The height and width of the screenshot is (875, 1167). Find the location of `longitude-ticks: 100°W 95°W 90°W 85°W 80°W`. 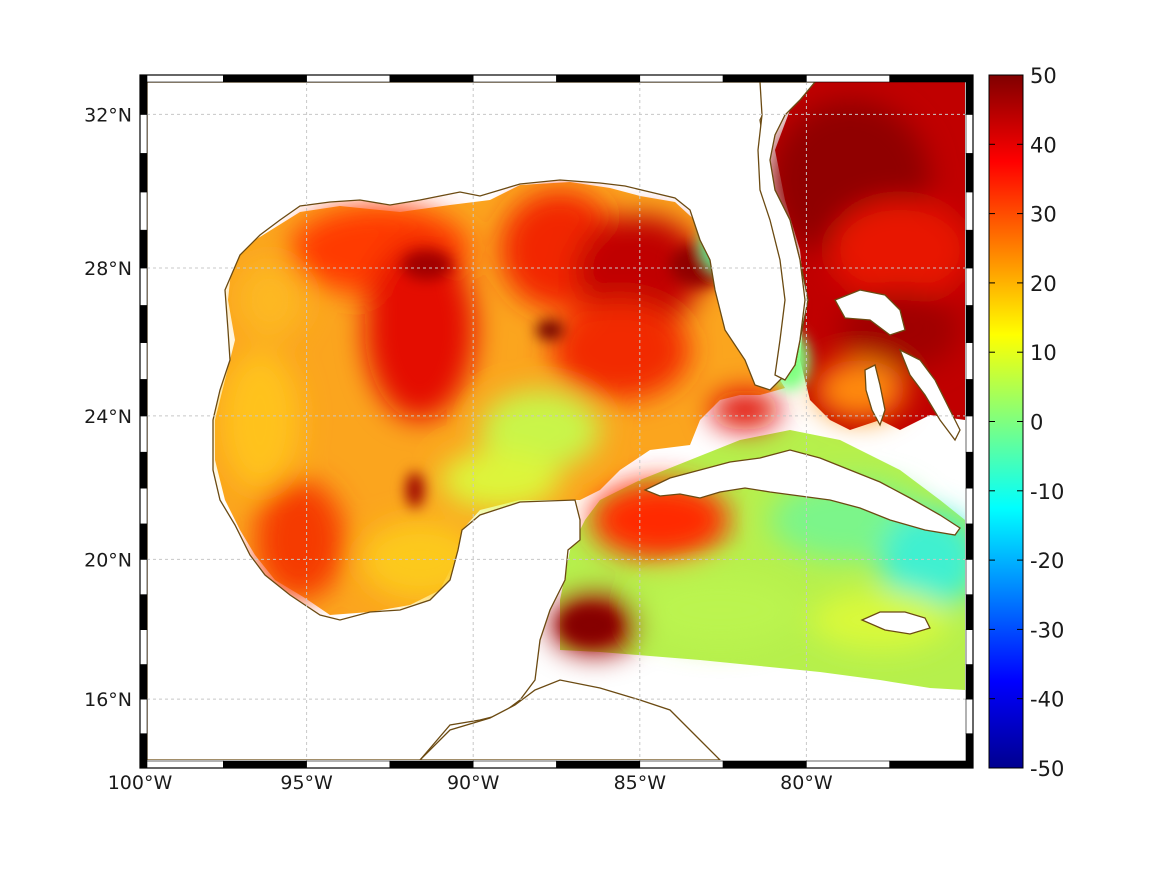

longitude-ticks: 100°W 95°W 90°W 85°W 80°W is located at coordinates (470, 783).